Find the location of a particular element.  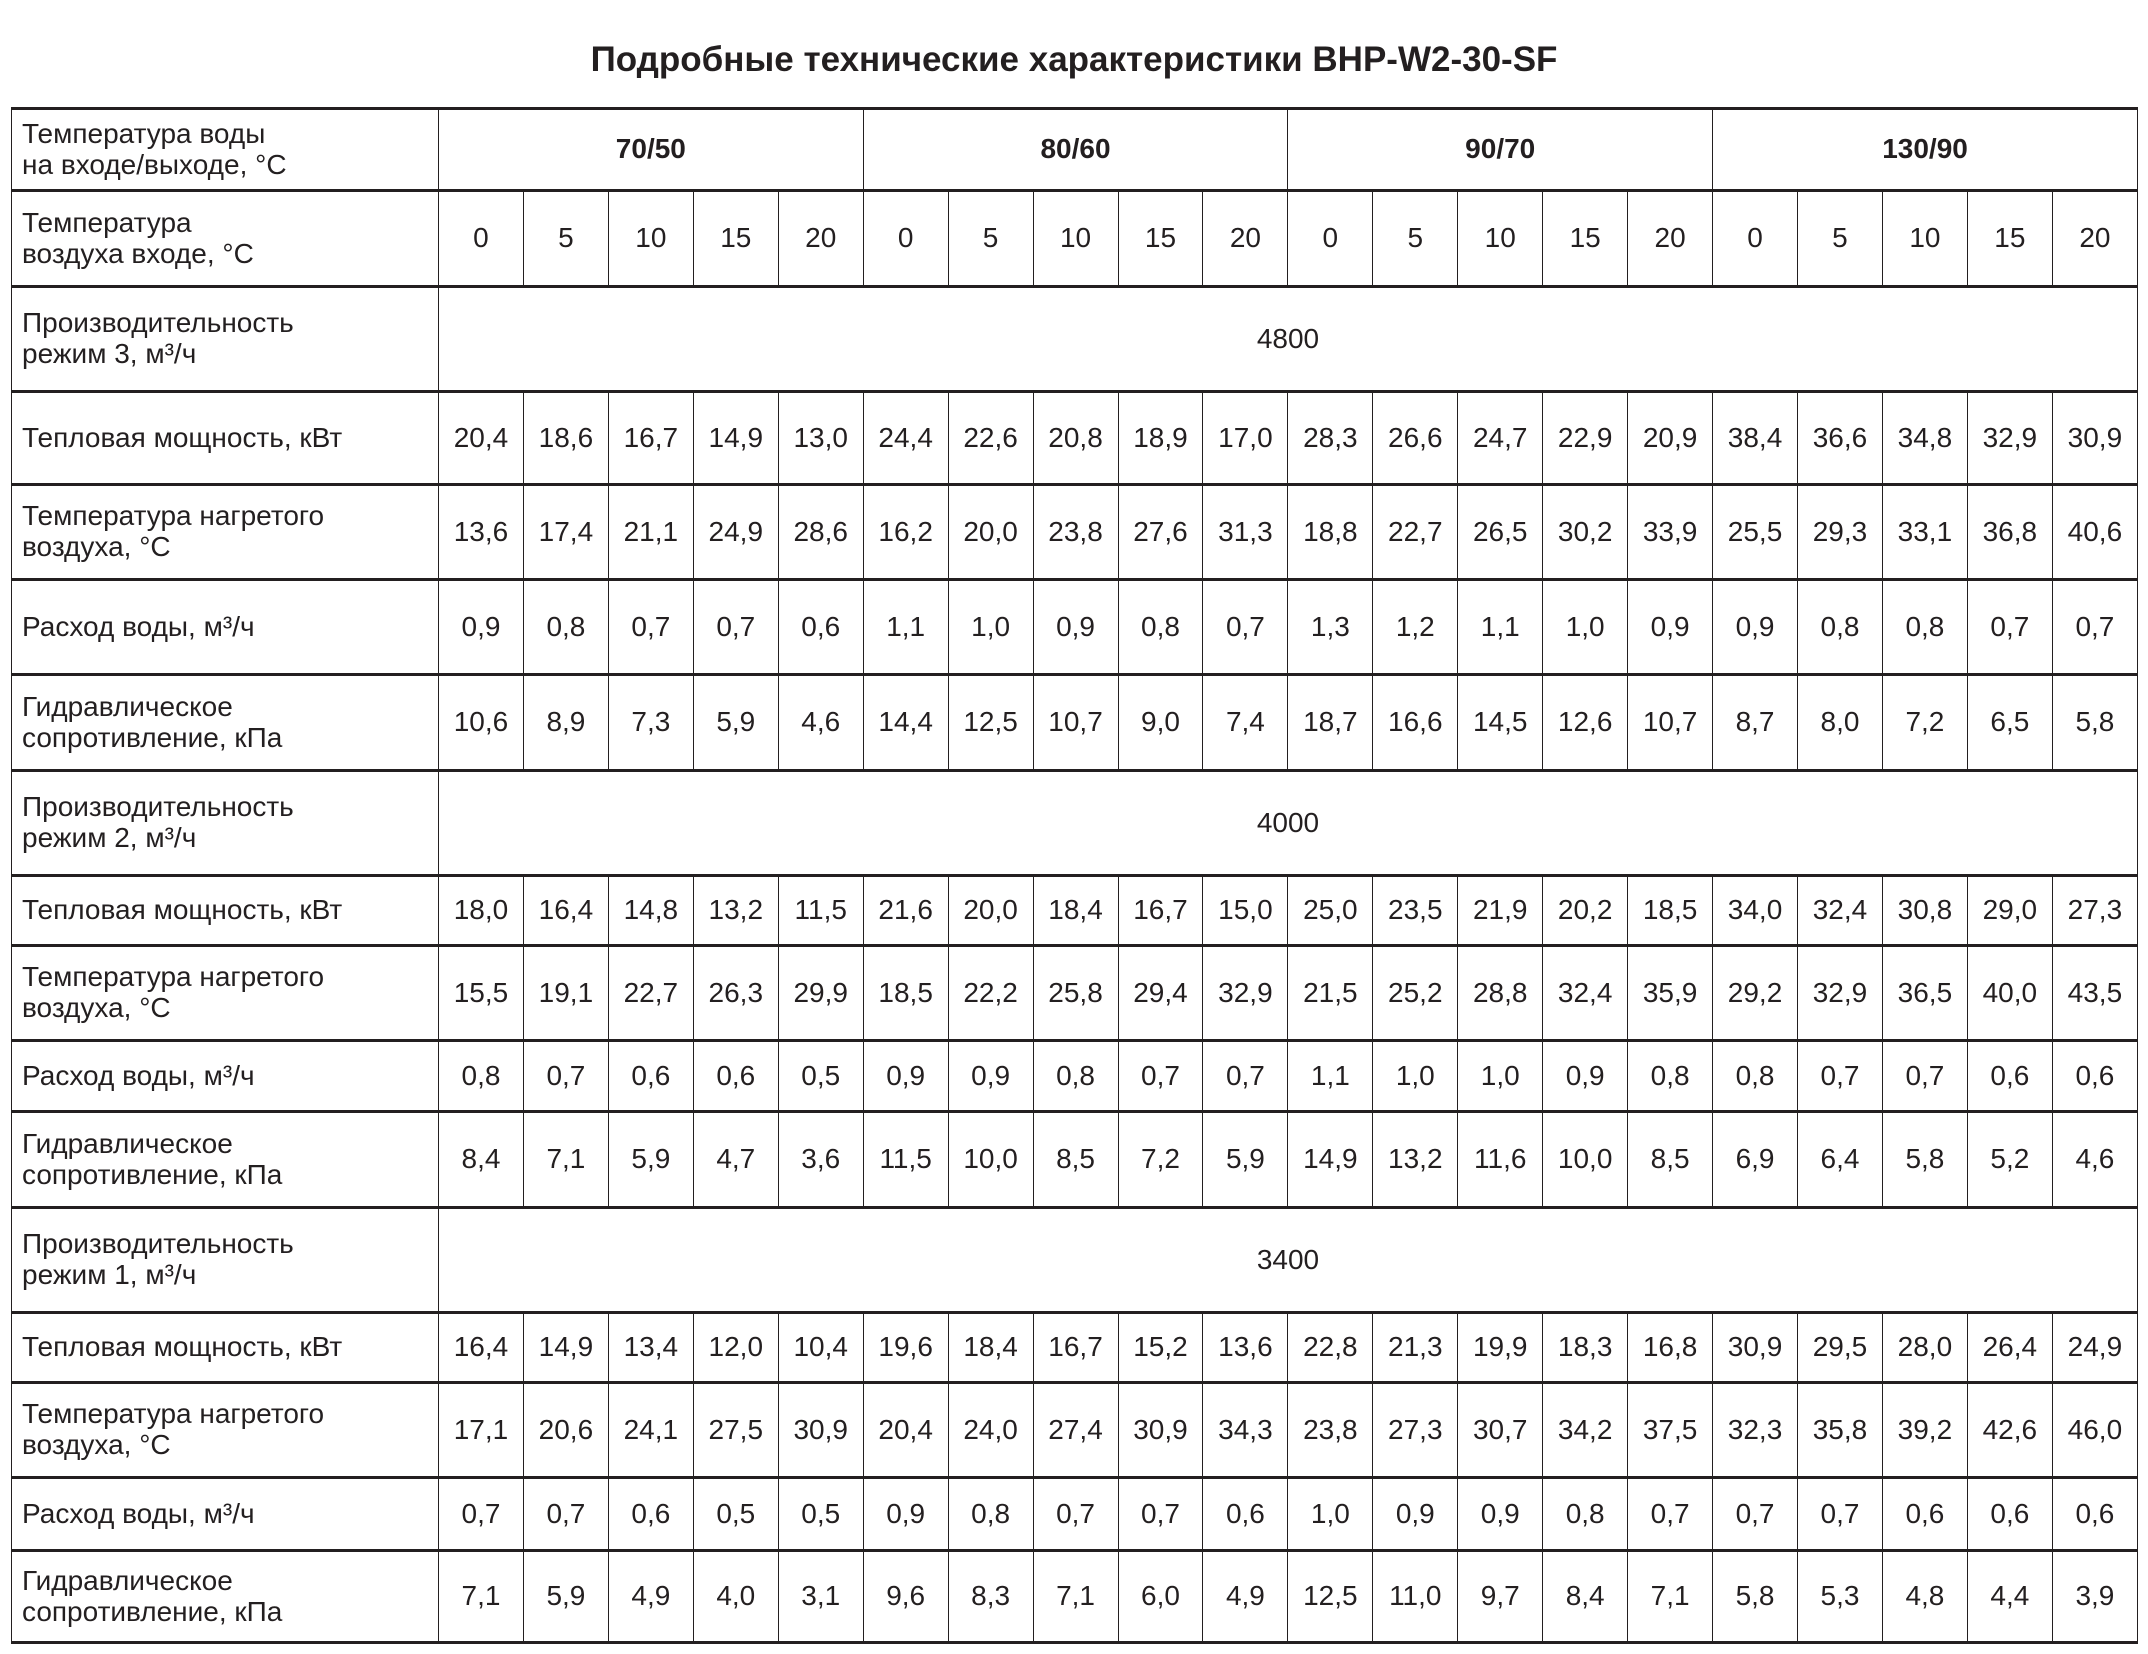

data-cell: 28,3 is located at coordinates (1330, 438).